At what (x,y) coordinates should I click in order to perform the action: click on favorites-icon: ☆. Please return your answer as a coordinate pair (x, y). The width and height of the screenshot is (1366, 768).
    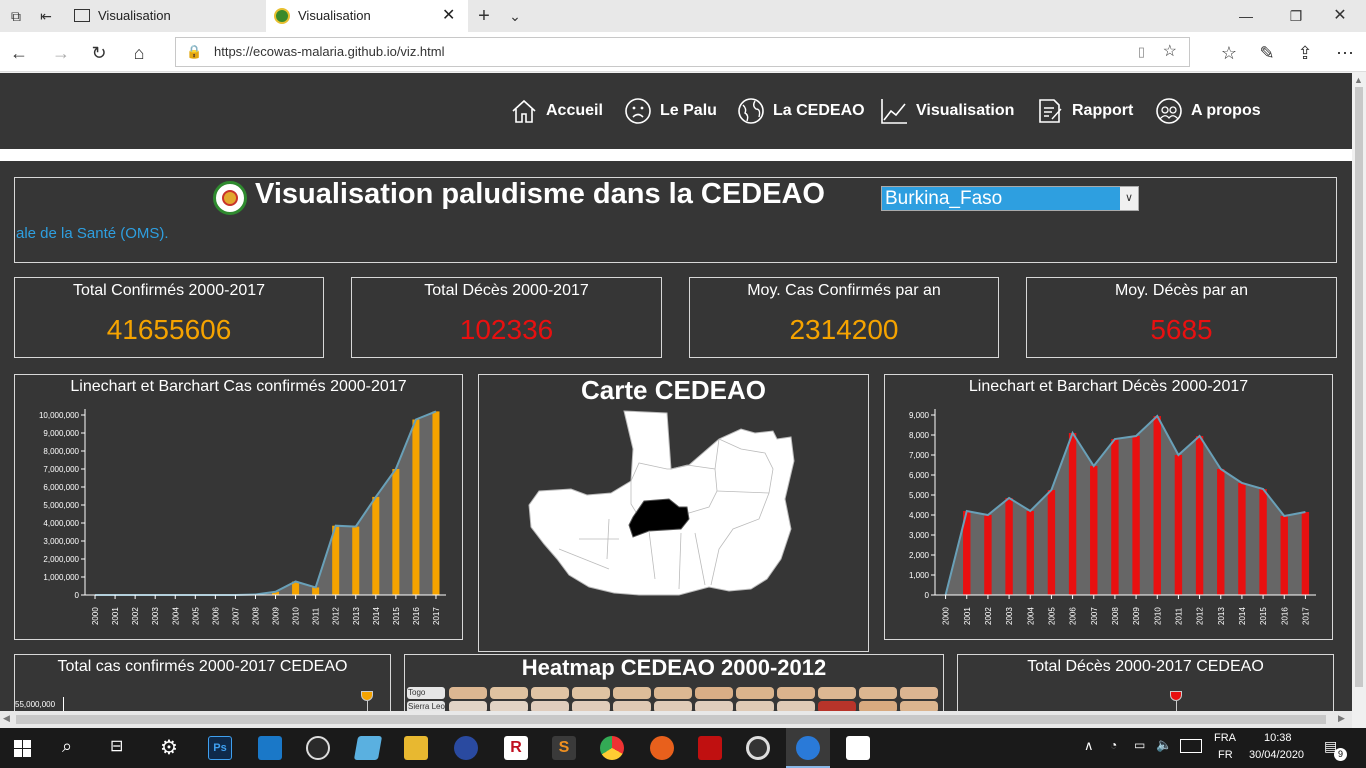
    Looking at the image, I should click on (1229, 53).